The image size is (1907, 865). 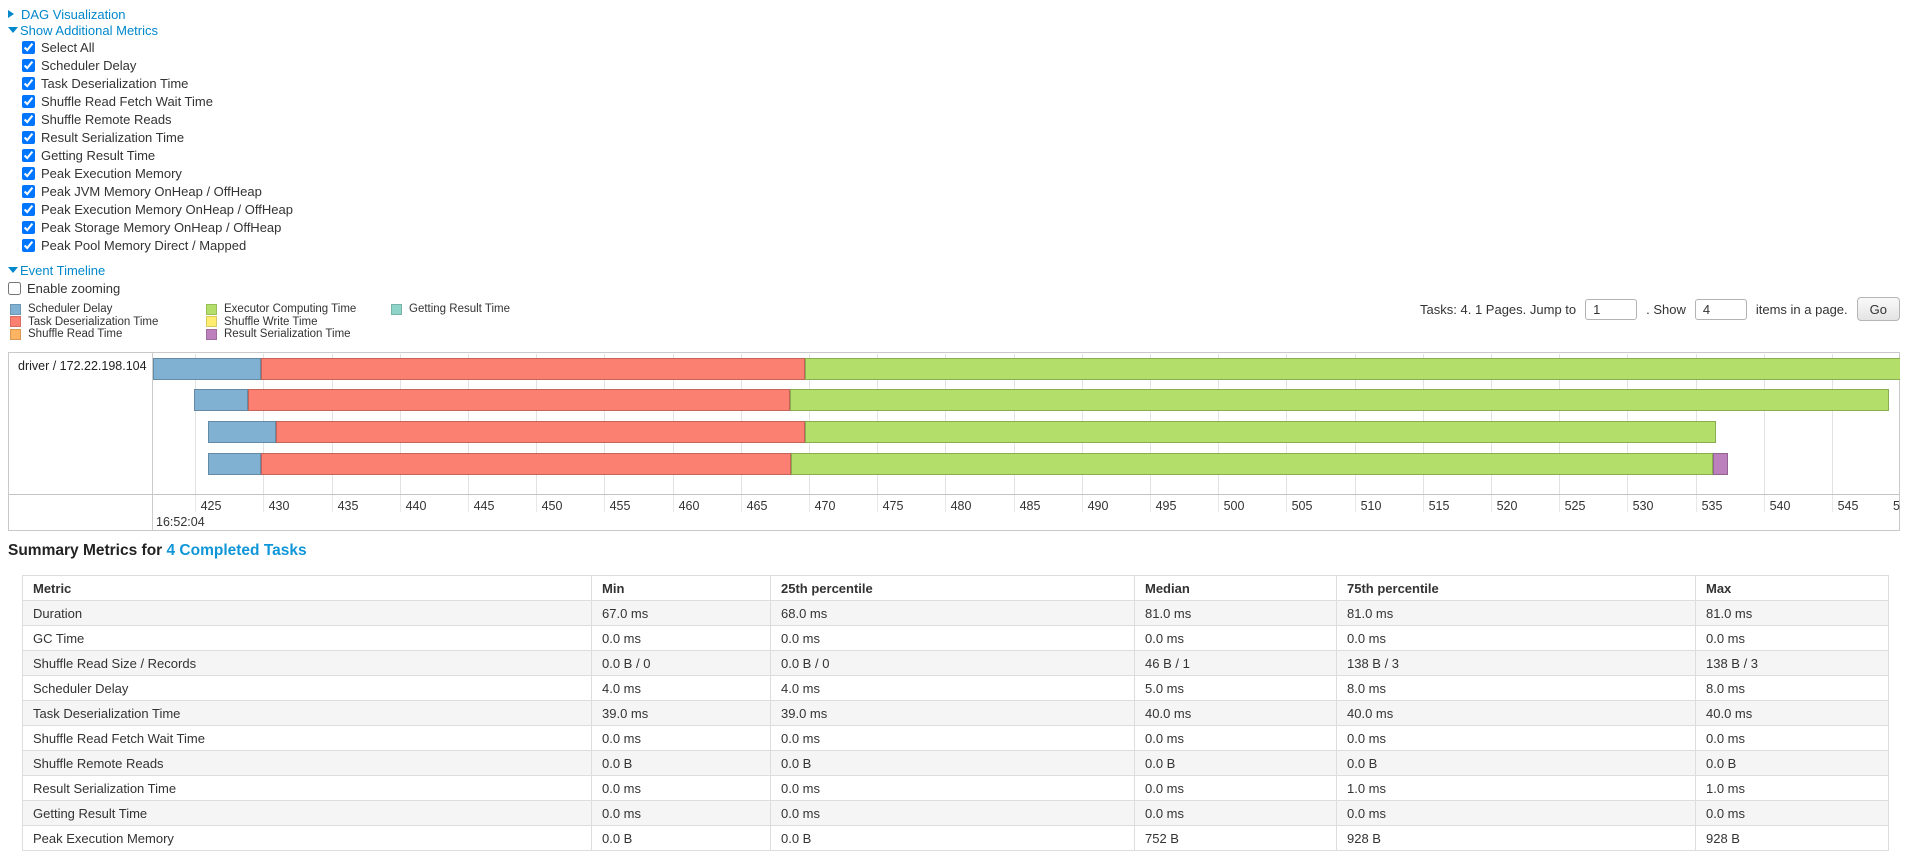 I want to click on timeline-divider, so click(x=152, y=441).